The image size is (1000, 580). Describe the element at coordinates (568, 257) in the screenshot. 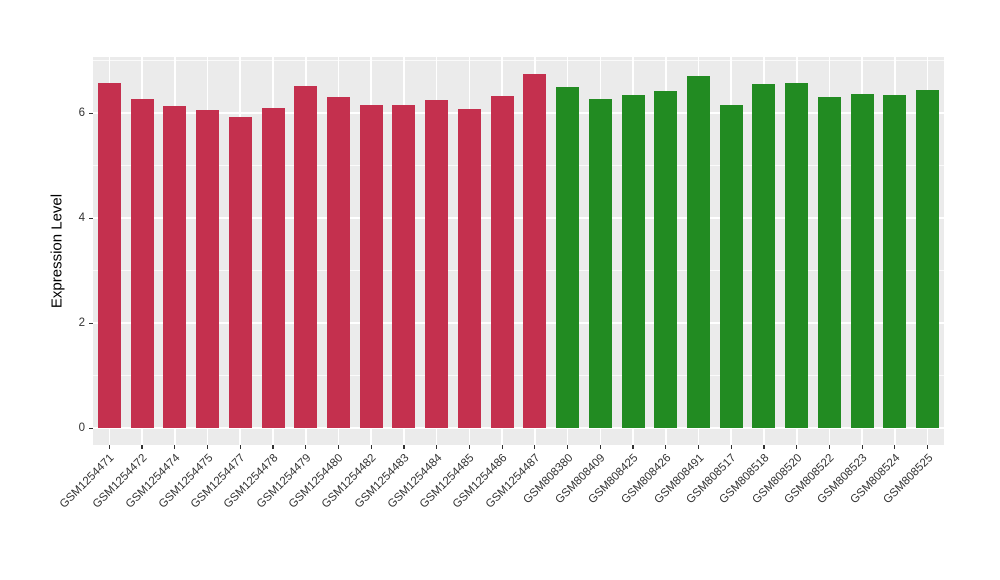

I see `bar-GSM808380` at that location.